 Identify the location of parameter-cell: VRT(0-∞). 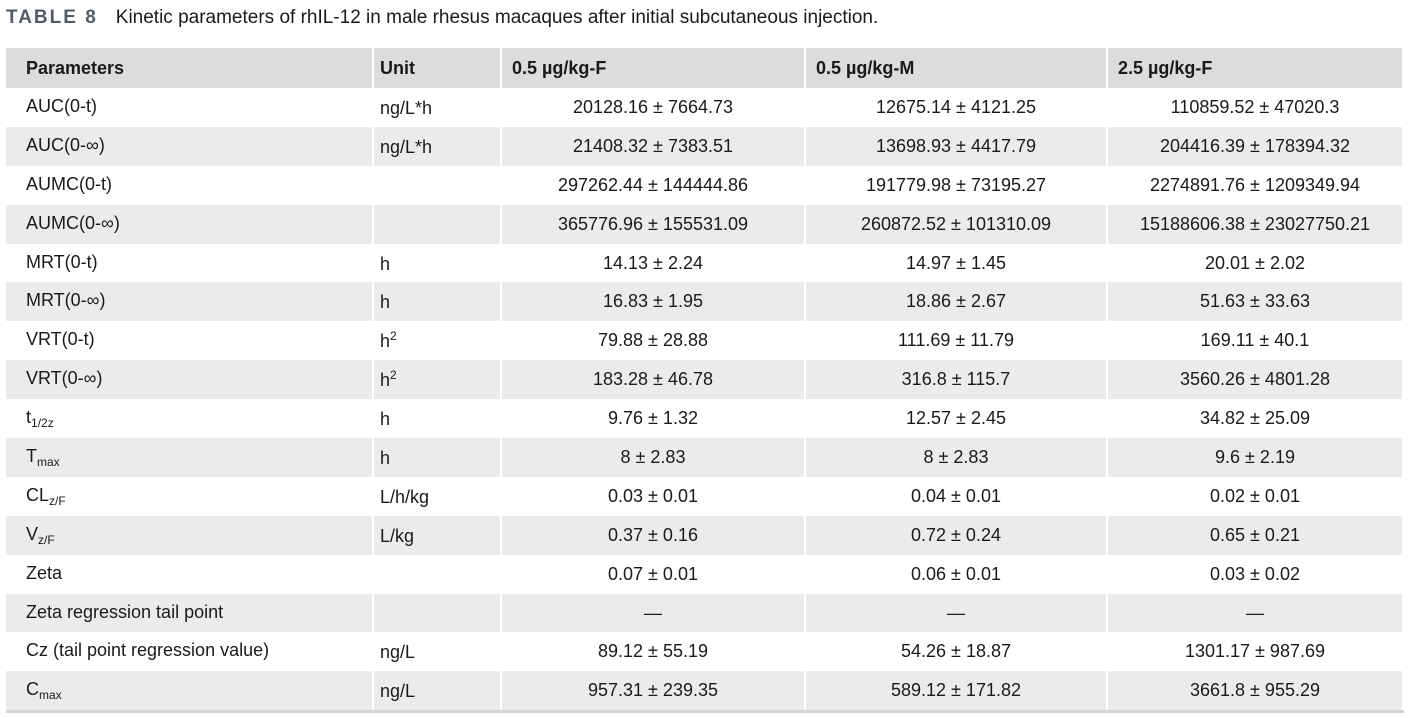
(190, 380).